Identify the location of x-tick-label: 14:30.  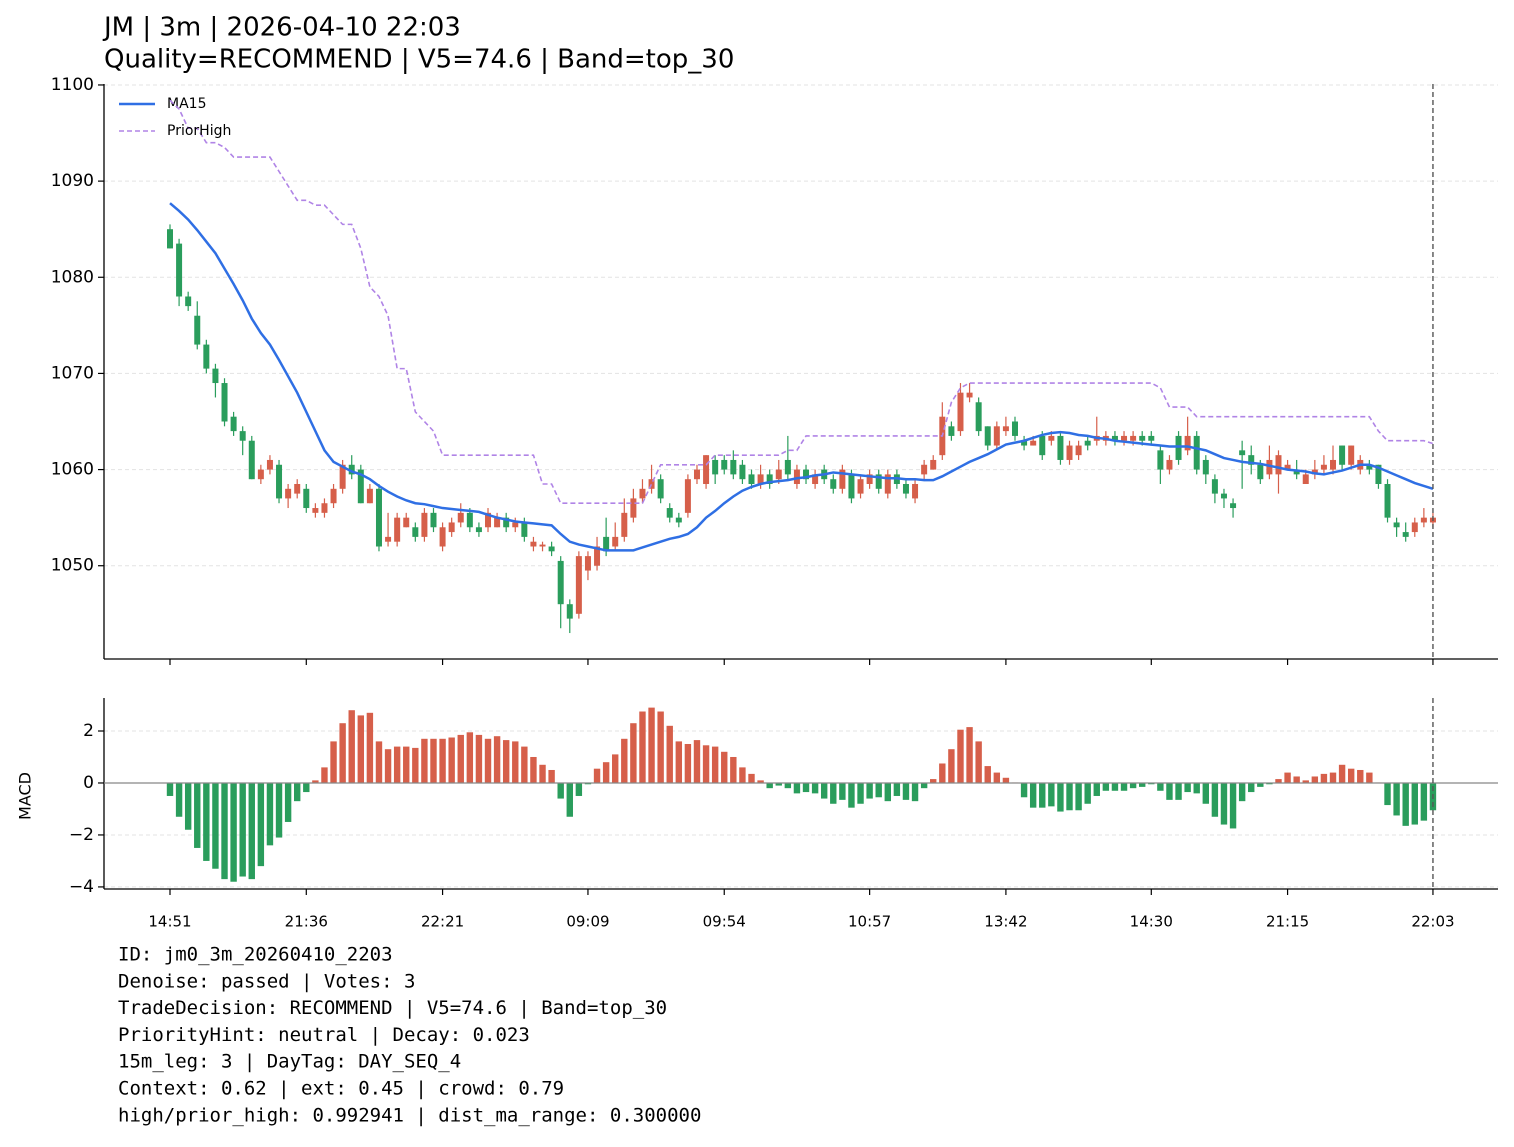
(1151, 922).